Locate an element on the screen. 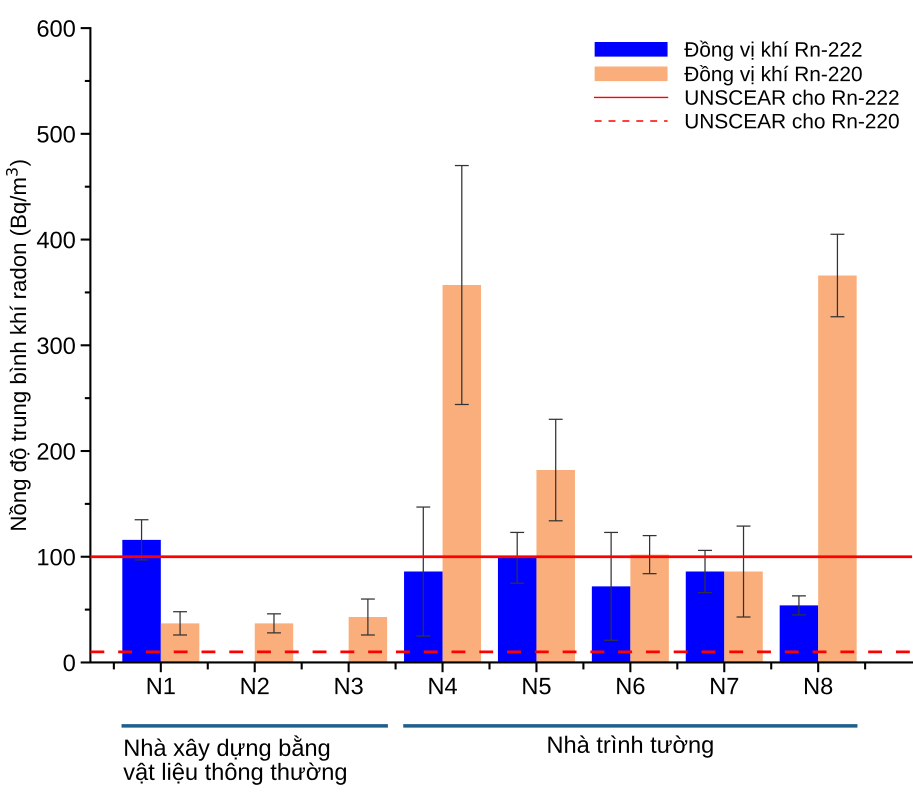 This screenshot has height=803, width=913. x-tick-label: N3 is located at coordinates (349, 686).